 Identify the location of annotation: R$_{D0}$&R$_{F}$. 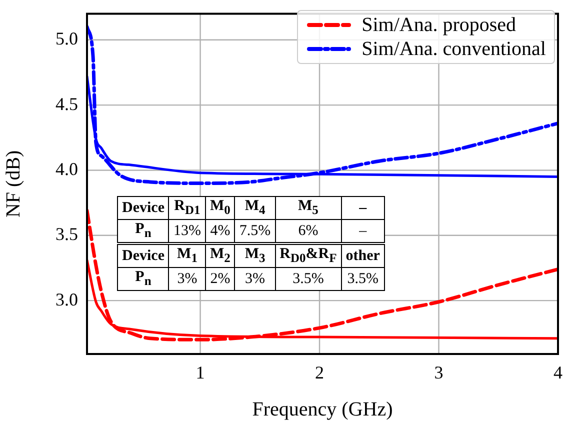
(308, 256).